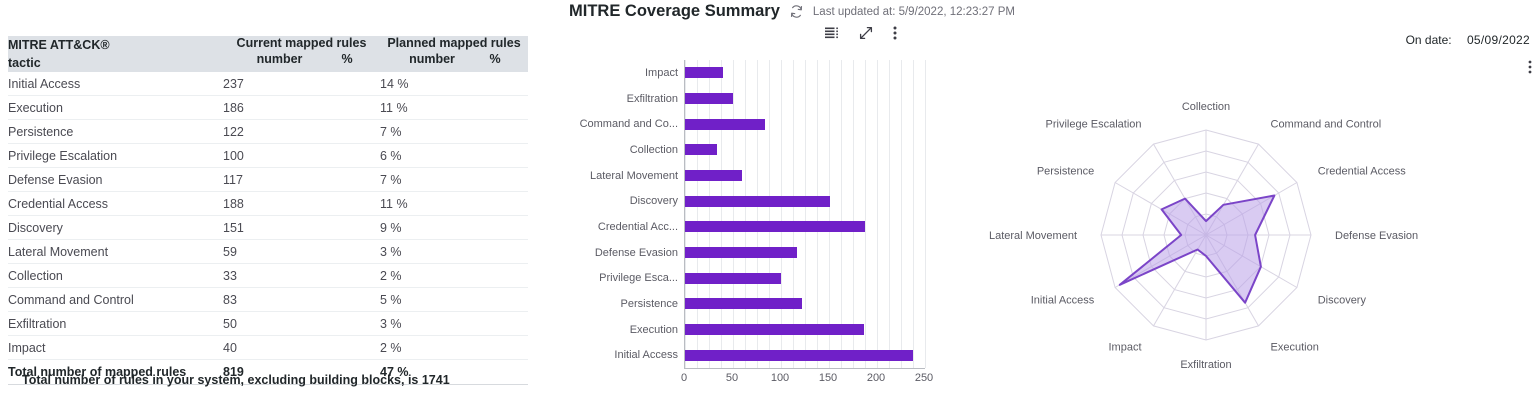  I want to click on cell-current-number: 59, so click(301, 252).